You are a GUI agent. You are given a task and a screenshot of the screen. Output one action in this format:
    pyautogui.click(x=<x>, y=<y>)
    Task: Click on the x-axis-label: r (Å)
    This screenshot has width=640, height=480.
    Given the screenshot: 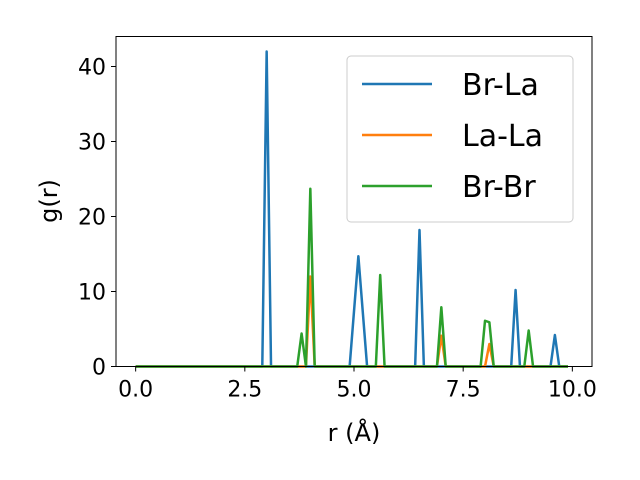 What is the action you would take?
    pyautogui.click(x=354, y=432)
    